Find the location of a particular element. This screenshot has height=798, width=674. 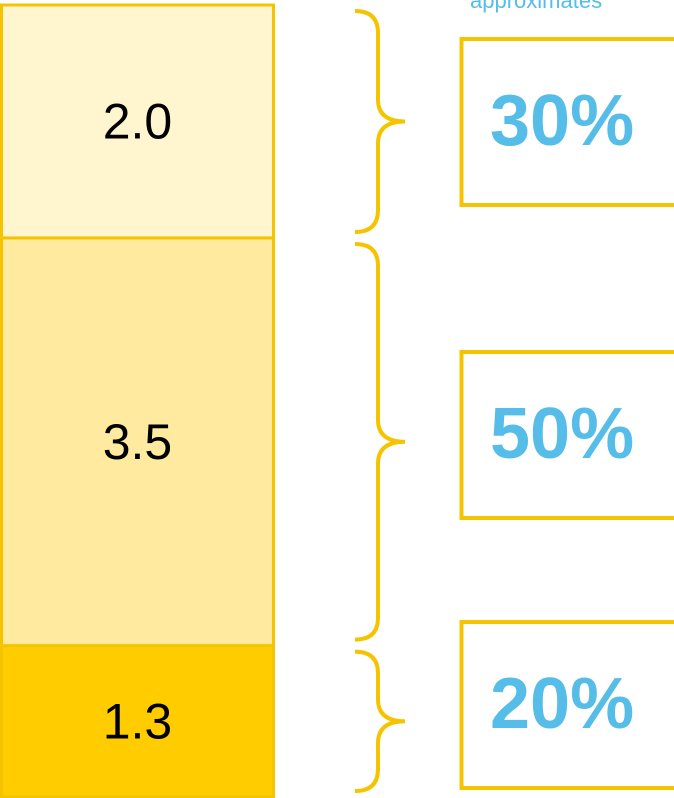

annotation: 50% is located at coordinates (562, 434).